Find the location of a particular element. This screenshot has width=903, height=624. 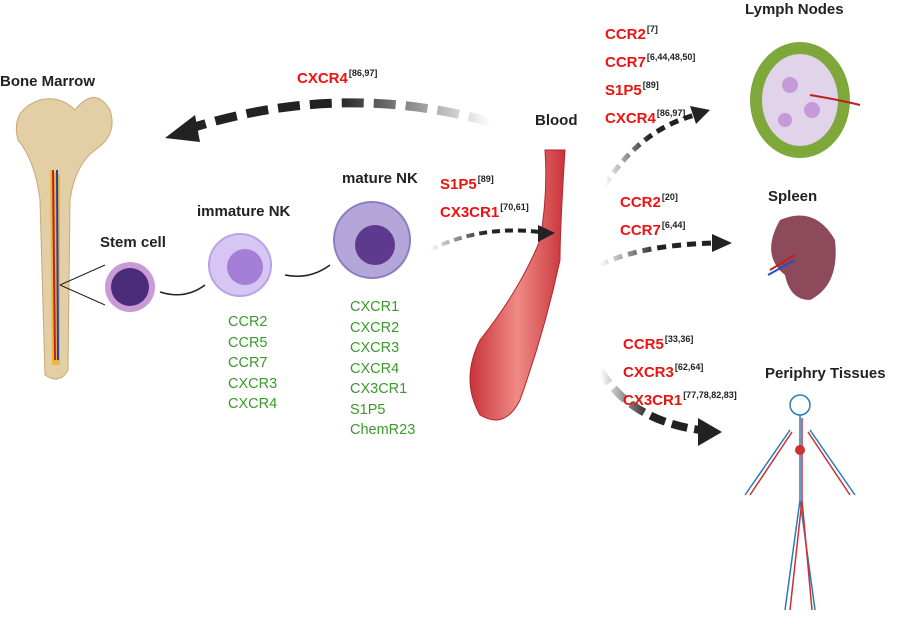

receptor-item: CCR7[6,44] is located at coordinates (652, 228).